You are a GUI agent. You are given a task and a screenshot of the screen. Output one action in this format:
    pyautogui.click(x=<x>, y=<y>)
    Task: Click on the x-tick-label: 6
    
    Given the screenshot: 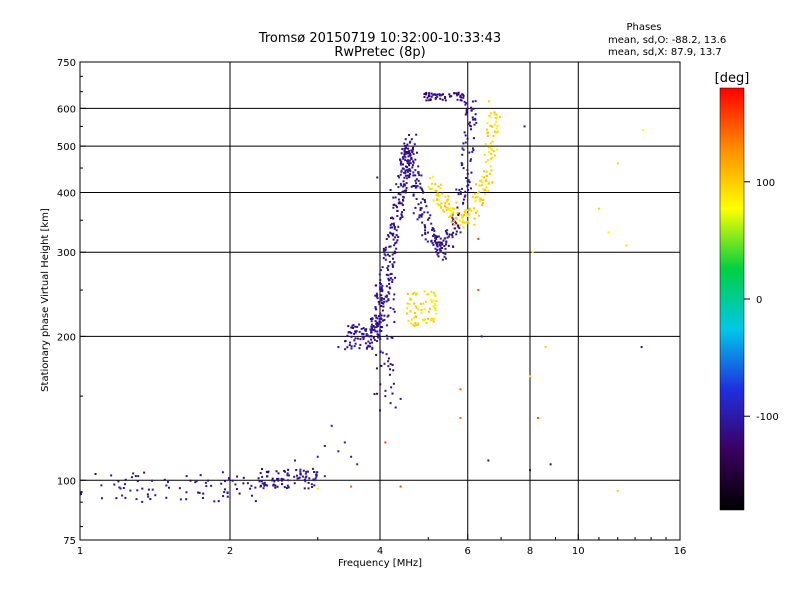 What is the action you would take?
    pyautogui.click(x=468, y=551)
    